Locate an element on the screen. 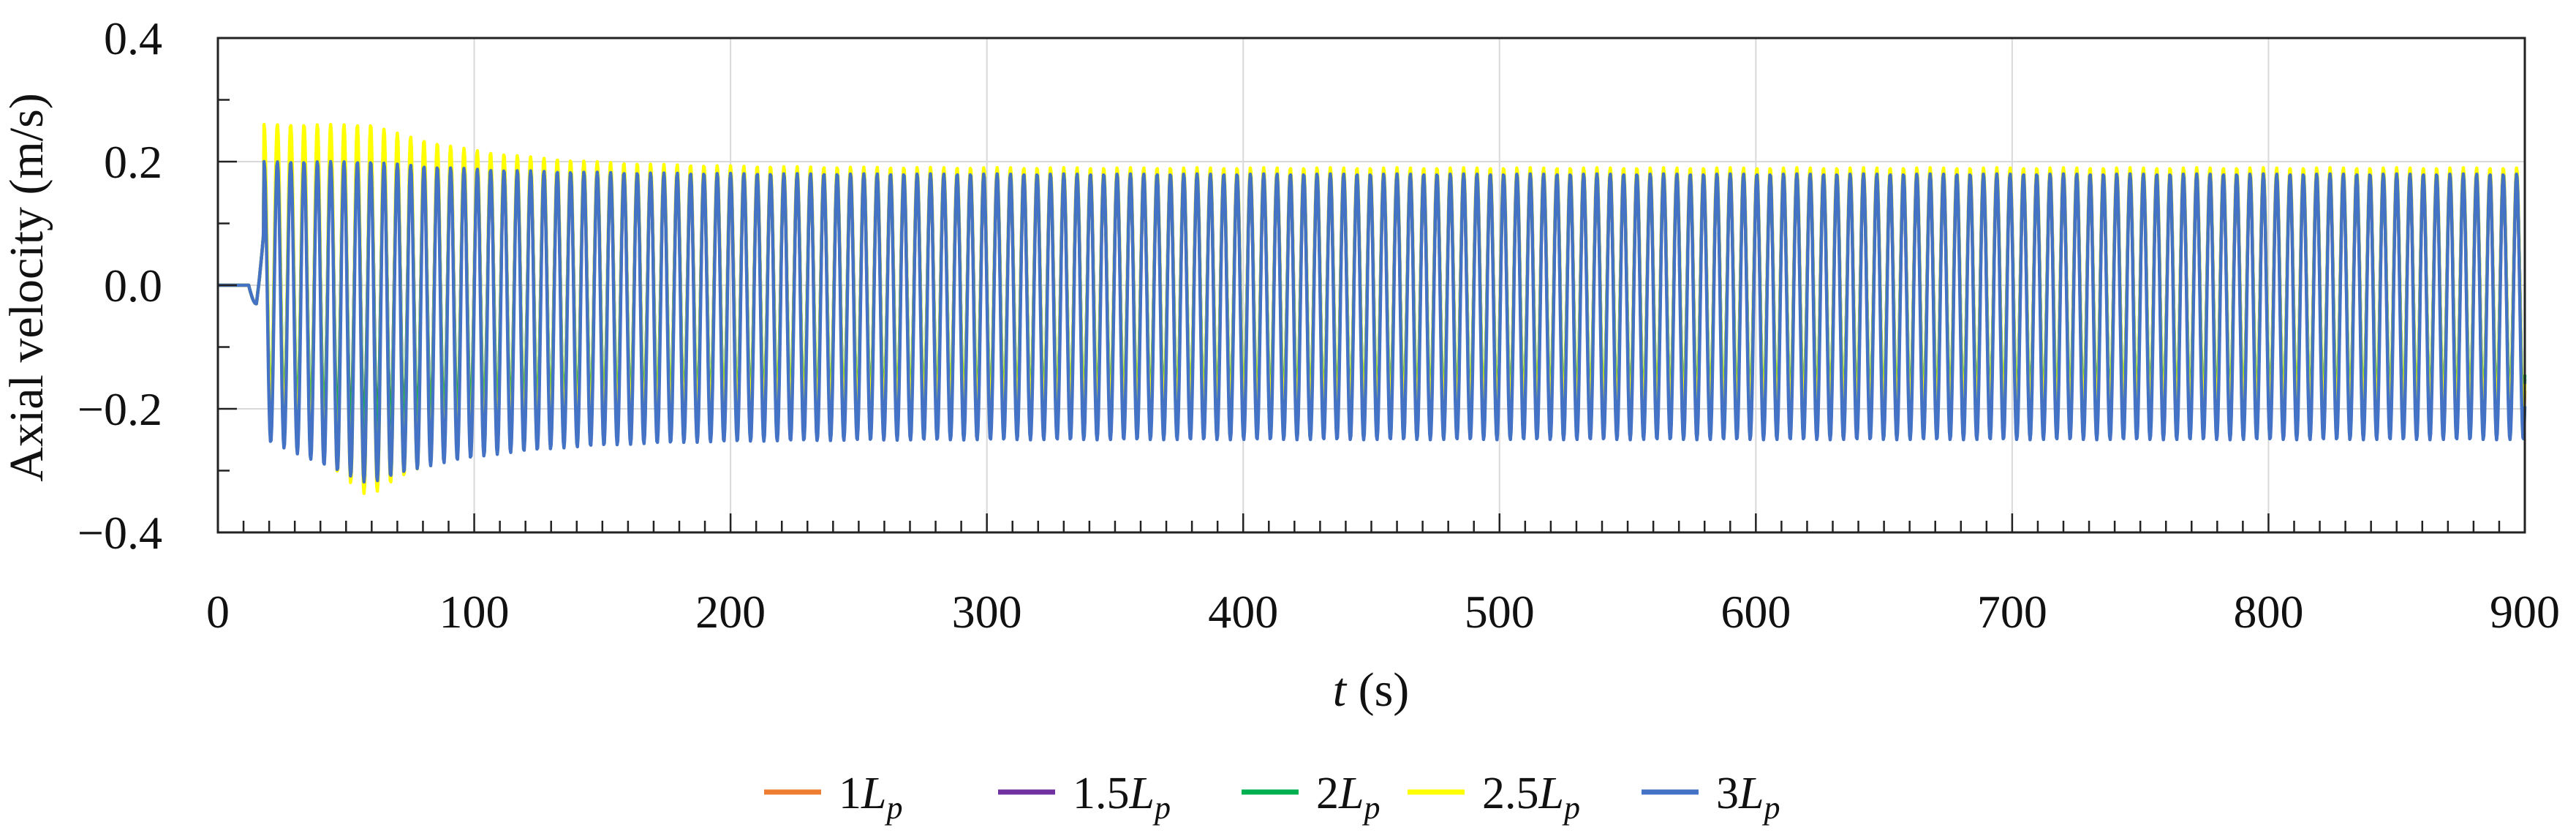 The image size is (2576, 833). legend-item-1Lp: 1Lp is located at coordinates (833, 797).